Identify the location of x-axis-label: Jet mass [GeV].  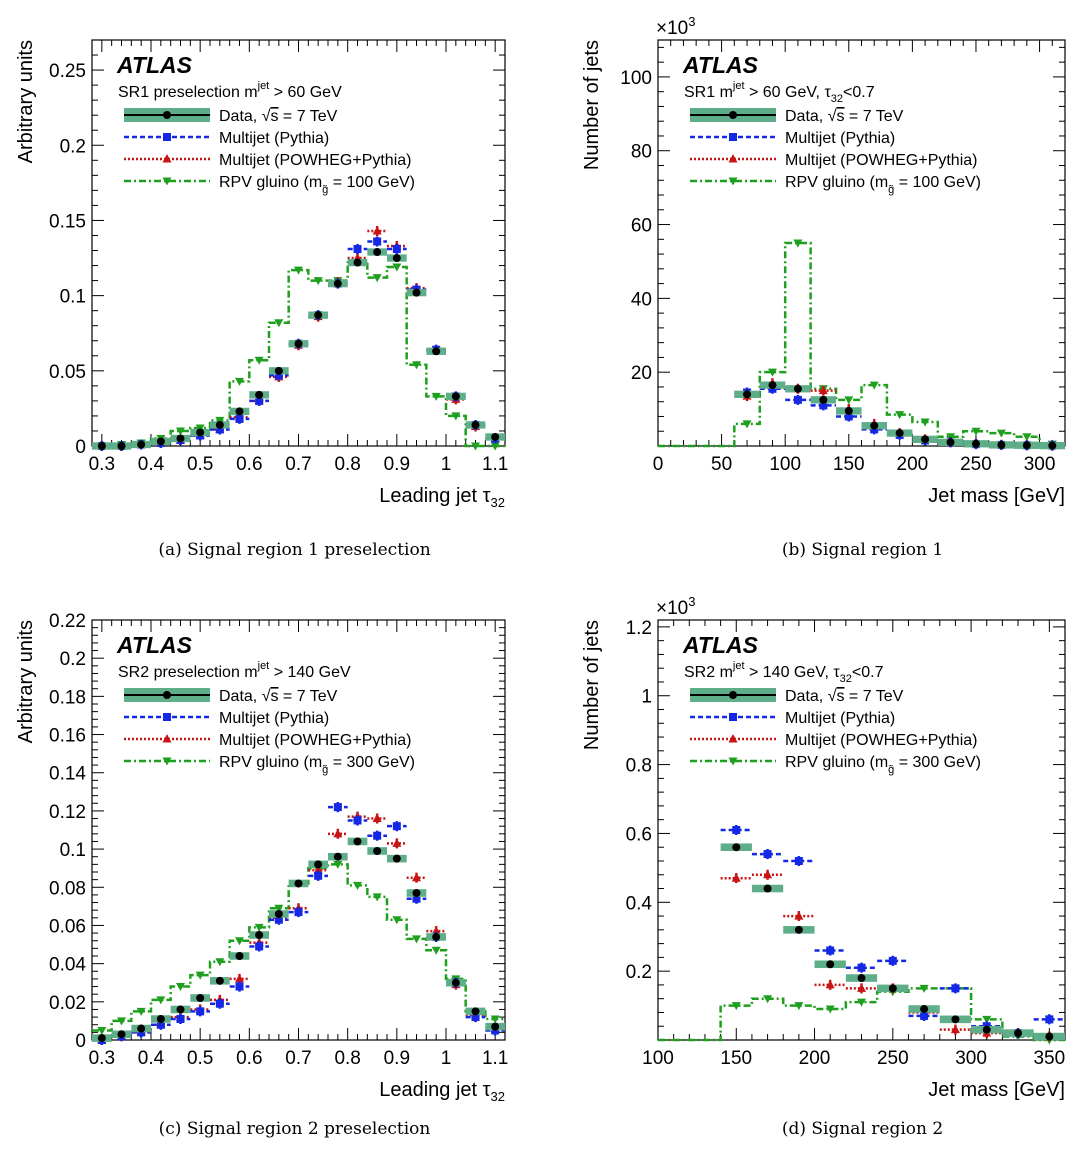
(996, 496).